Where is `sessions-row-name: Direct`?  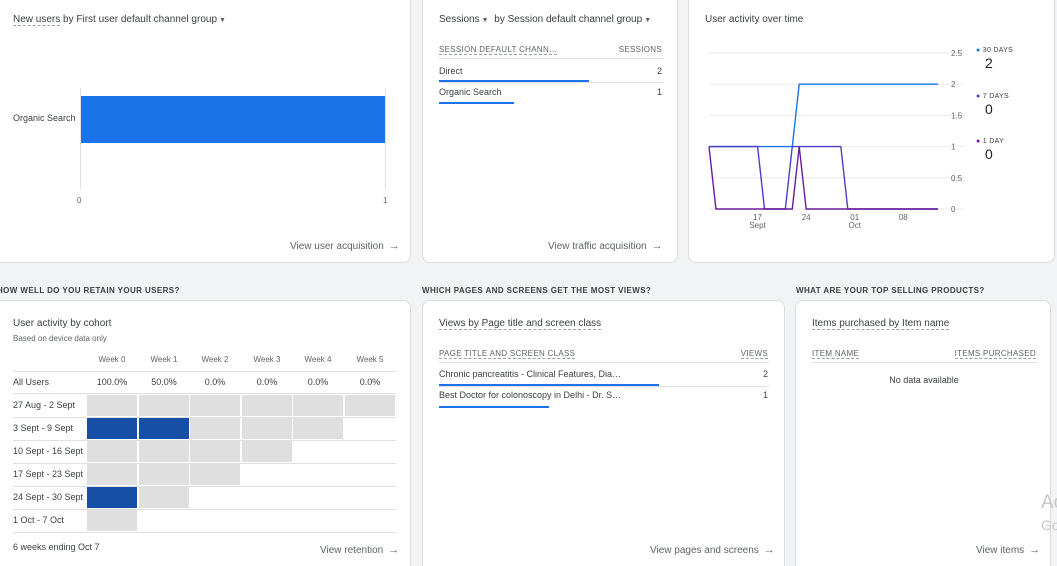
sessions-row-name: Direct is located at coordinates (451, 71).